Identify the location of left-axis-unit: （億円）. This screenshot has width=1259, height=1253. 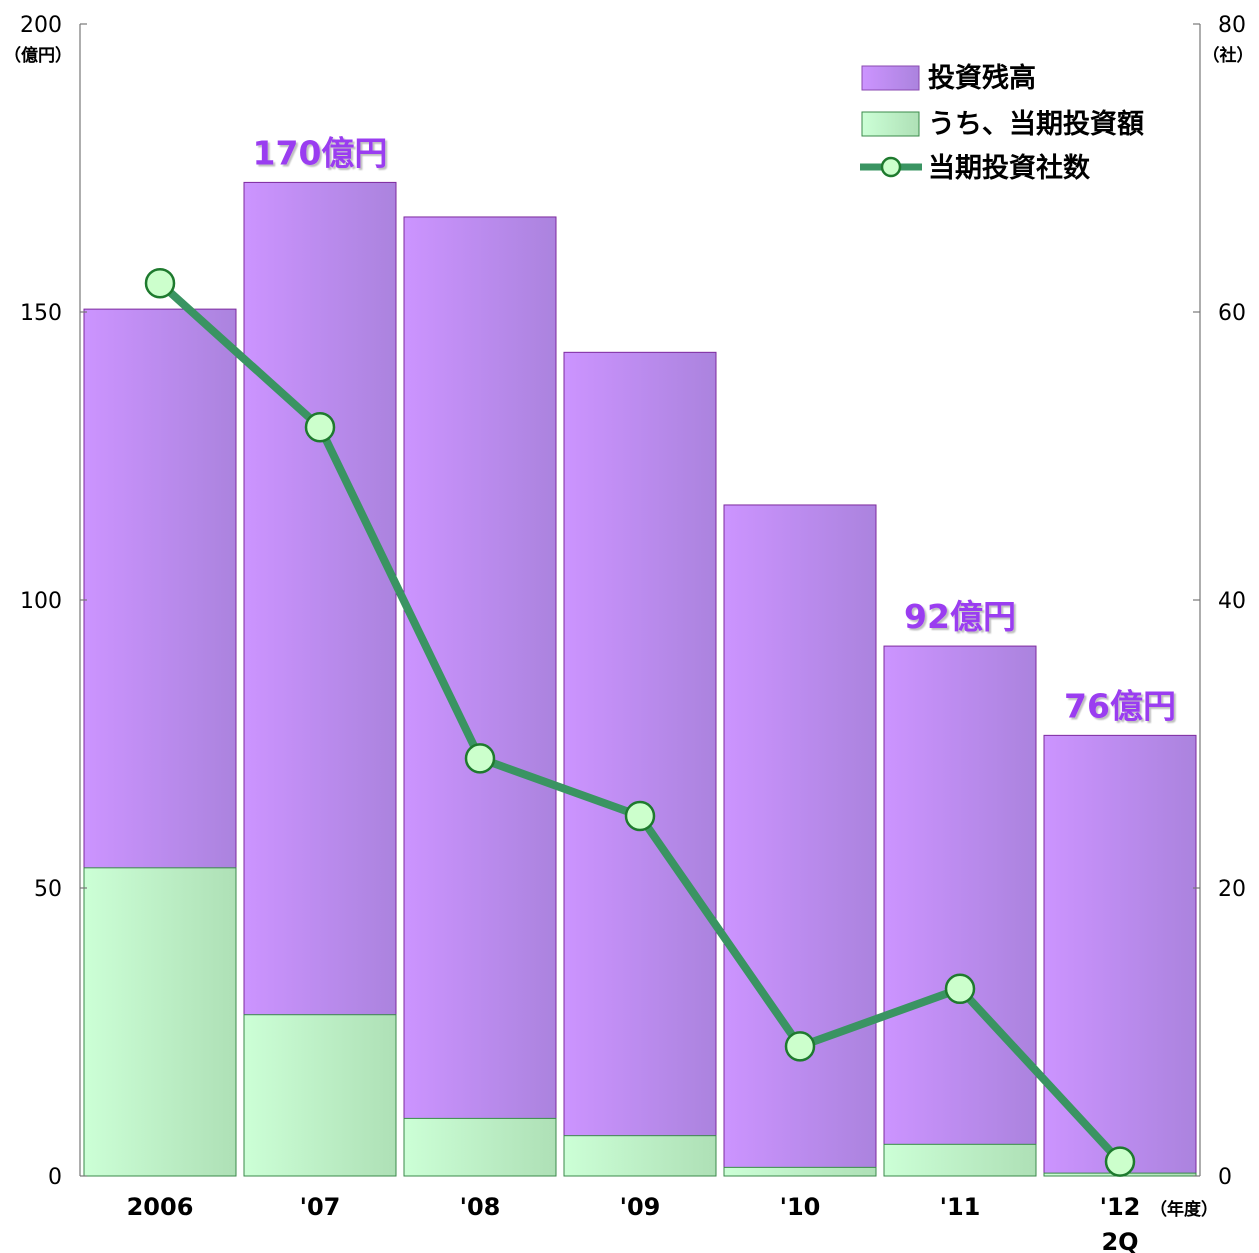
(38, 55).